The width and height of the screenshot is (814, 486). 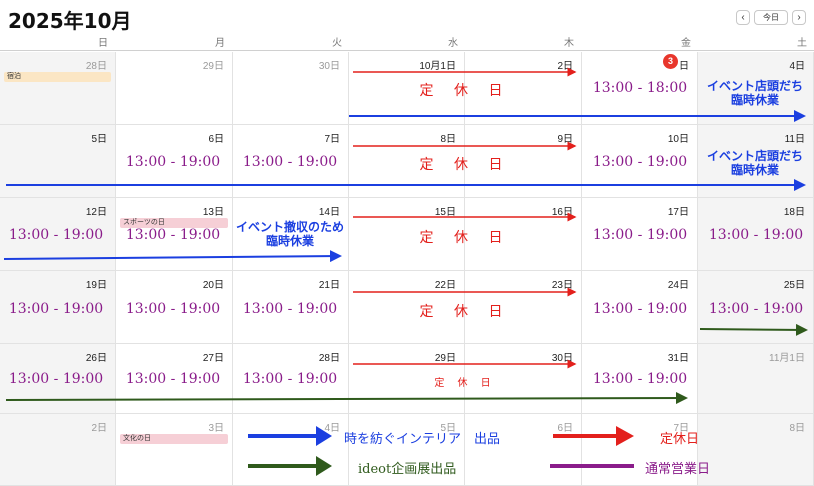 I want to click on day-number: 18日, so click(x=794, y=212).